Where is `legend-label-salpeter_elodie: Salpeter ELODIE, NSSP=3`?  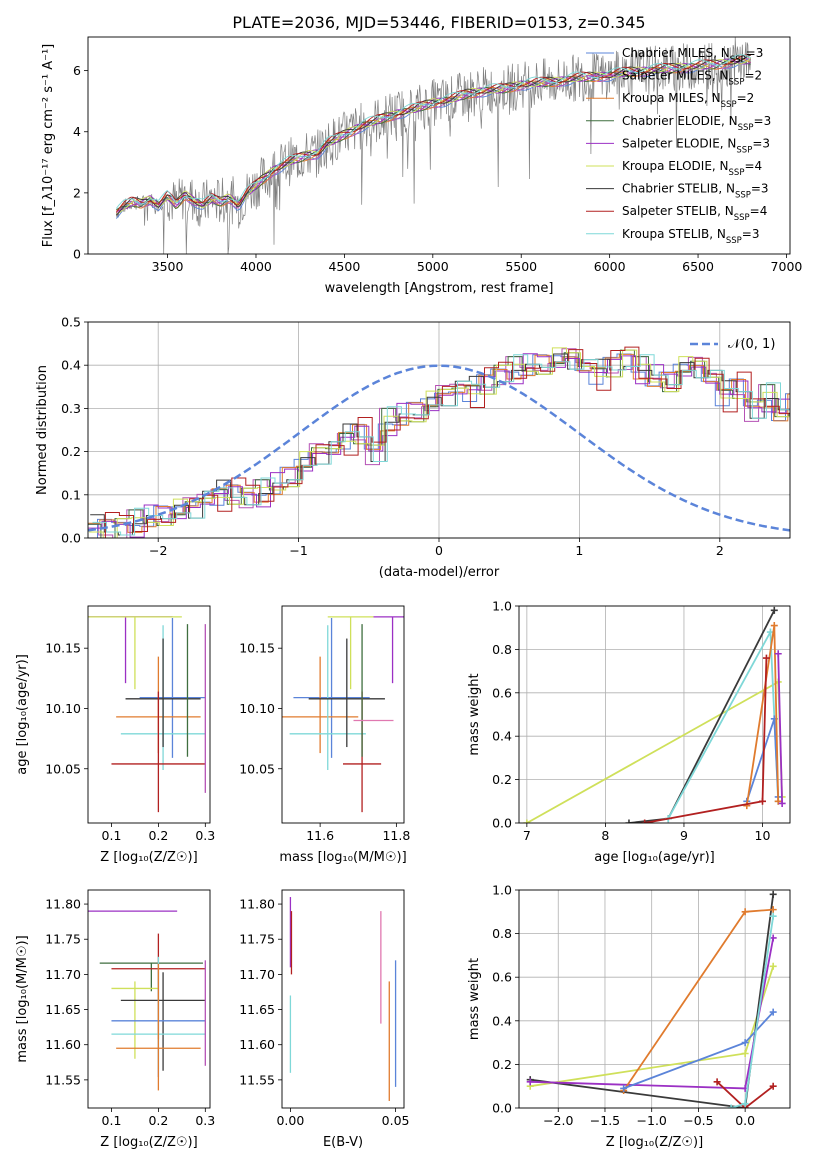 legend-label-salpeter_elodie: Salpeter ELODIE, NSSP=3 is located at coordinates (696, 145).